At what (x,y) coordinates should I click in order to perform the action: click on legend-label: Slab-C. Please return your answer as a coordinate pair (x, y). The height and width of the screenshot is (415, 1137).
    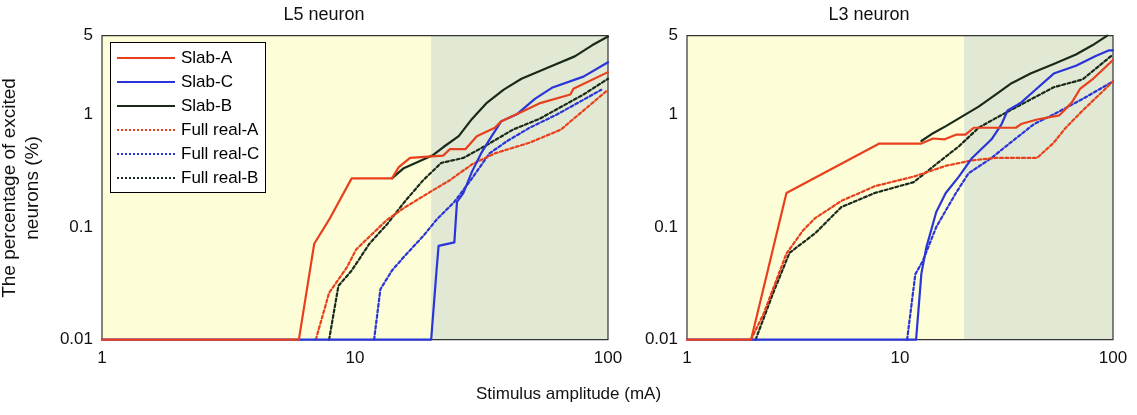
    Looking at the image, I should click on (207, 81).